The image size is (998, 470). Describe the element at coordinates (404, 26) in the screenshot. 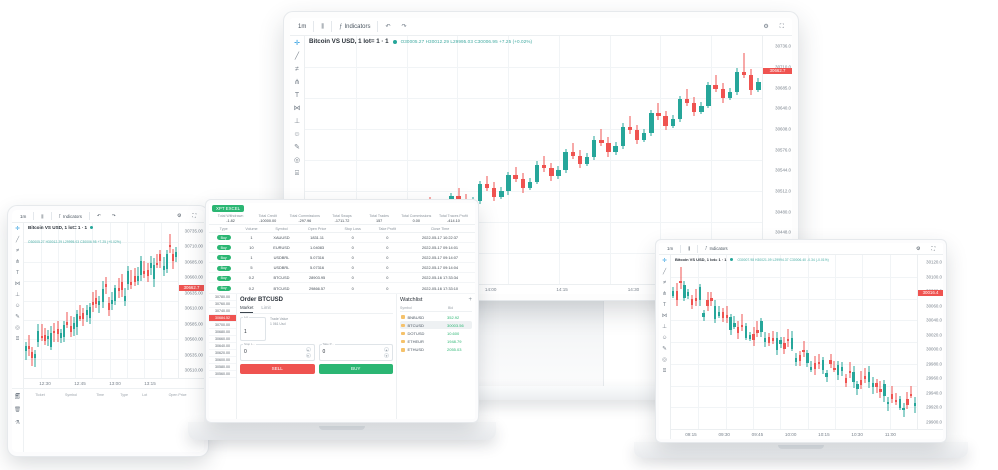

I see `redo-icon: ↷` at that location.